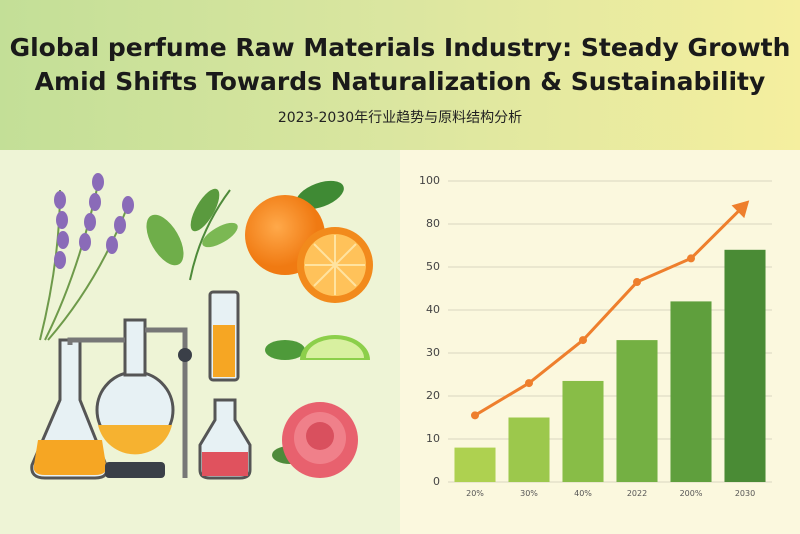 The height and width of the screenshot is (534, 800). Describe the element at coordinates (583, 493) in the screenshot. I see `x-tick-label: 40%` at that location.